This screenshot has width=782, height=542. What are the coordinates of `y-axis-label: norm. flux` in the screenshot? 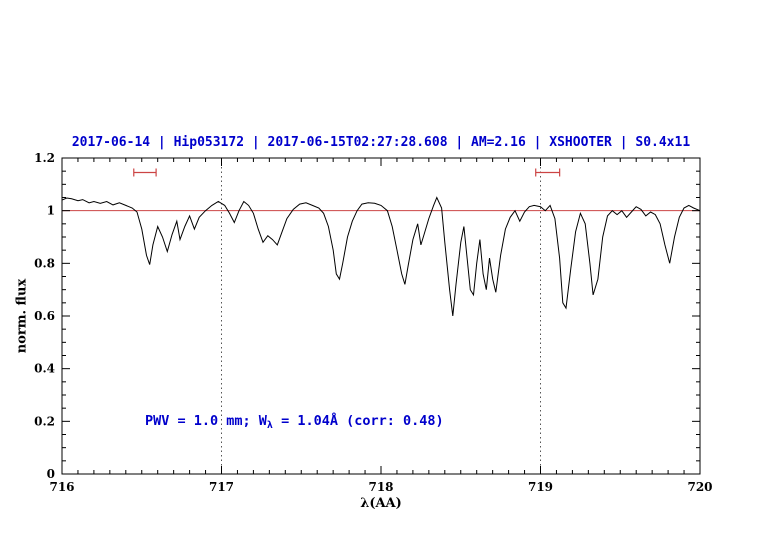 It's located at (22, 316).